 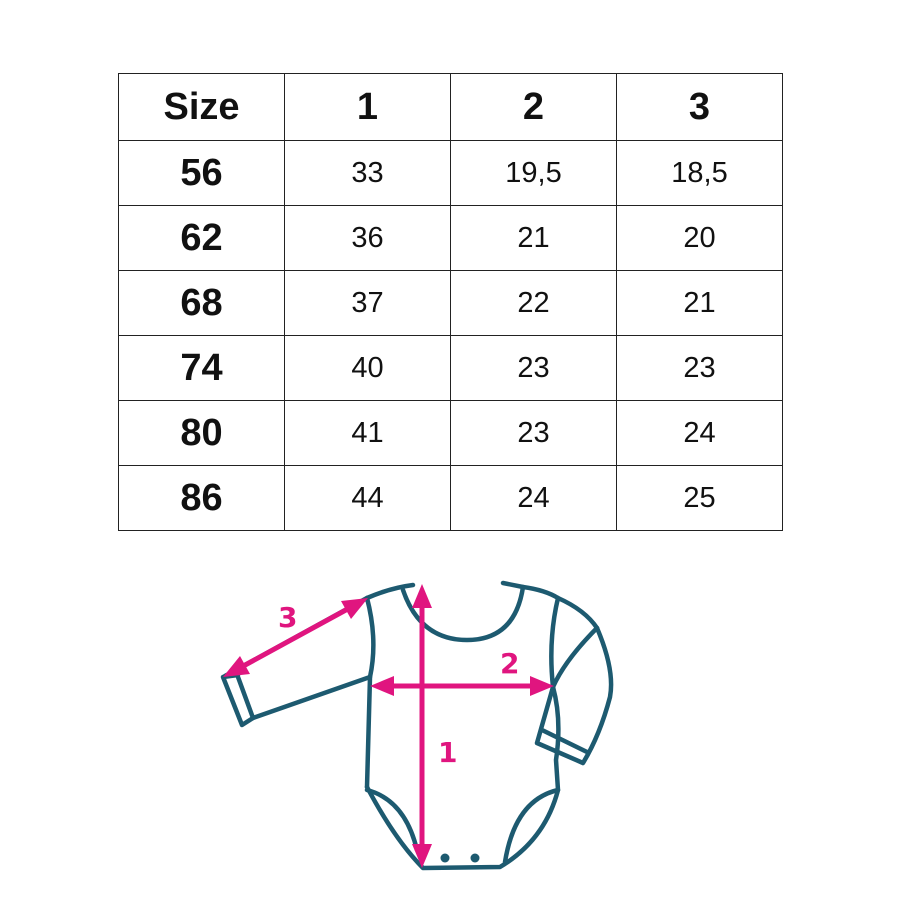 I want to click on header-size: Size, so click(x=201, y=107).